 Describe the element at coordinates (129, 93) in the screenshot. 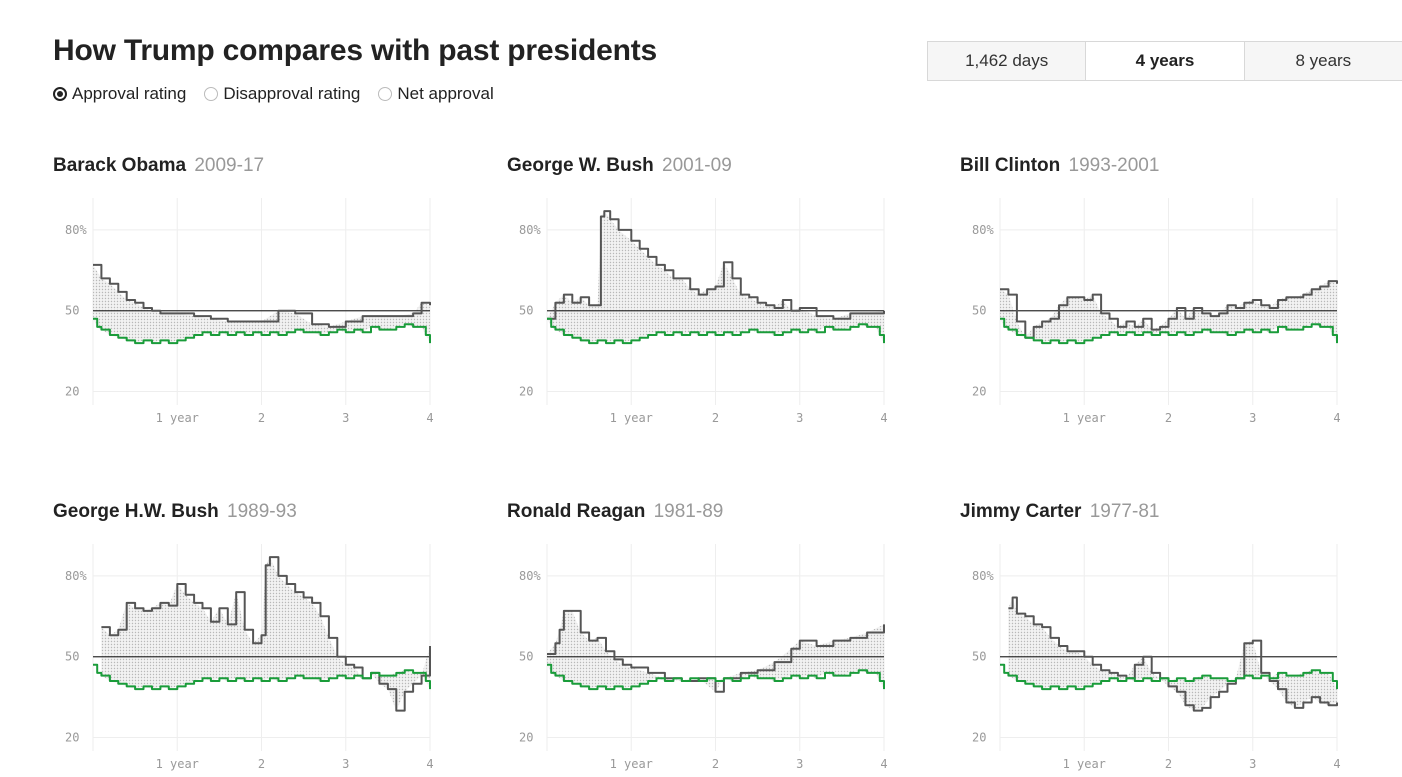

I see `option-label: Approval rating` at that location.